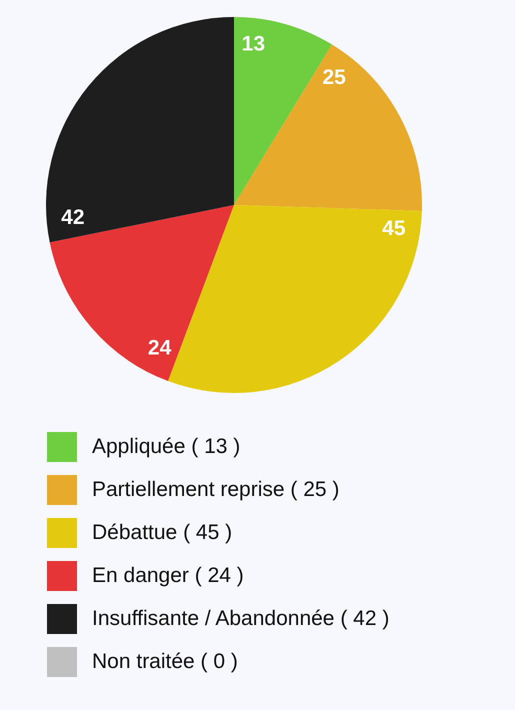 The width and height of the screenshot is (515, 710). Describe the element at coordinates (168, 576) in the screenshot. I see `legend-label: En danger ( 24 )` at that location.